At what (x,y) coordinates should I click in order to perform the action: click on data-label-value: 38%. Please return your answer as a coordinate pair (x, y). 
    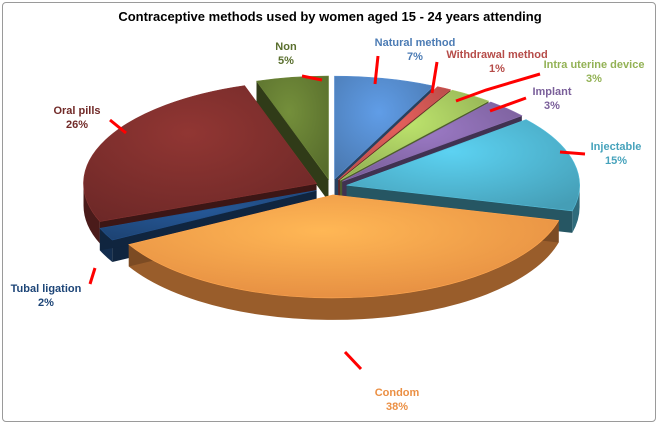
    Looking at the image, I should click on (397, 407).